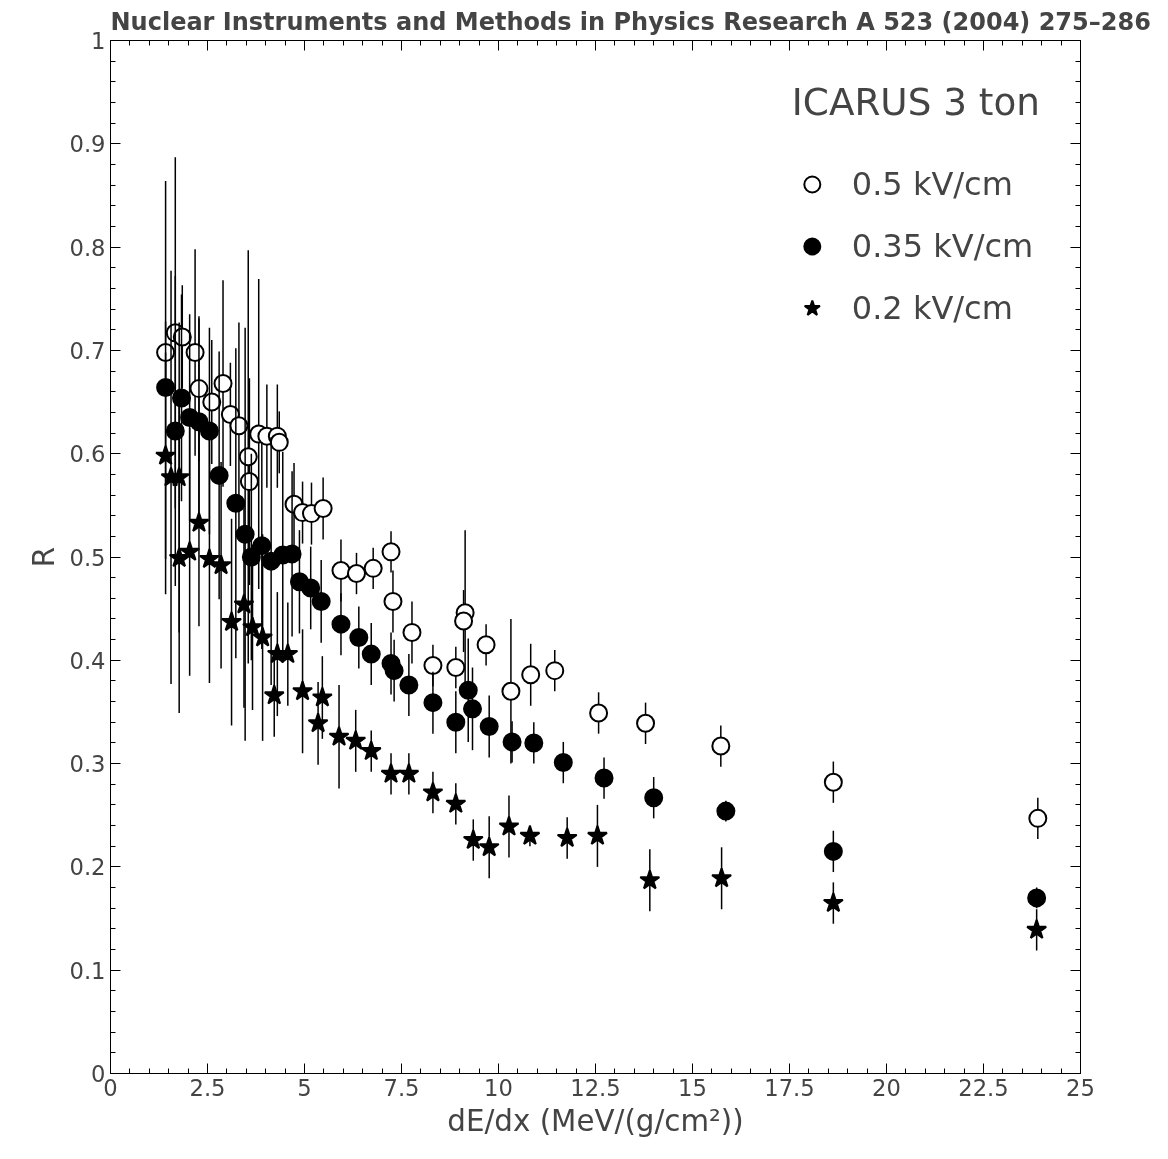 This screenshot has width=1168, height=1159. What do you see at coordinates (1080, 1087) in the screenshot?
I see `x-tick-label: 25` at bounding box center [1080, 1087].